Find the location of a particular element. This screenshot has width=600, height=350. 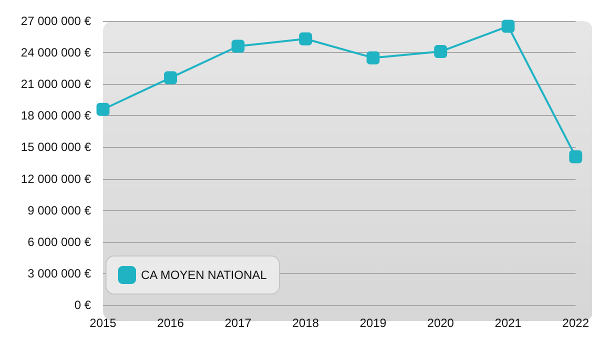

x-tick-label: 2020 is located at coordinates (440, 323).